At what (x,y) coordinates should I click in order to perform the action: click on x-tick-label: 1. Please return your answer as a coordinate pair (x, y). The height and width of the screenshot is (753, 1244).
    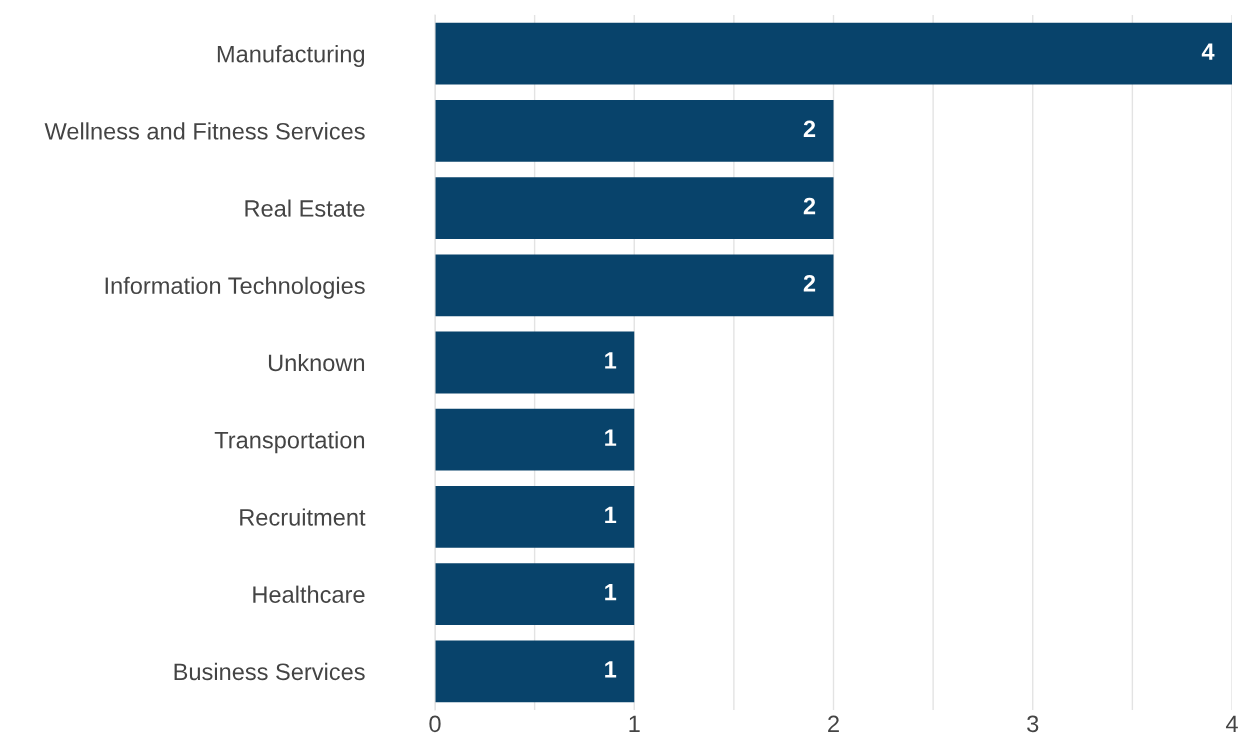
    Looking at the image, I should click on (634, 723).